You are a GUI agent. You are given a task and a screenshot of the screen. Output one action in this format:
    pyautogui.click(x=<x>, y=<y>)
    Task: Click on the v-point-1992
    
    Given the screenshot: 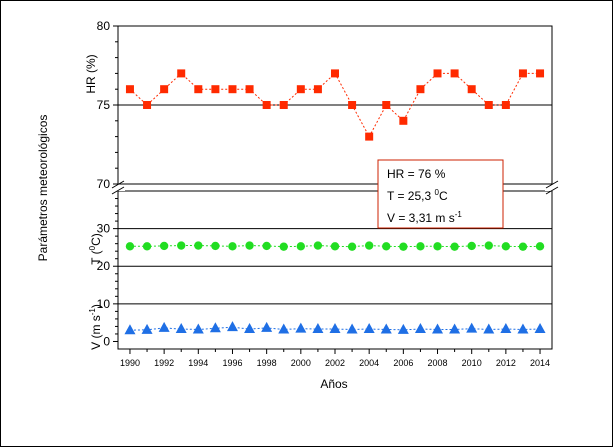 What is the action you would take?
    pyautogui.click(x=164, y=326)
    